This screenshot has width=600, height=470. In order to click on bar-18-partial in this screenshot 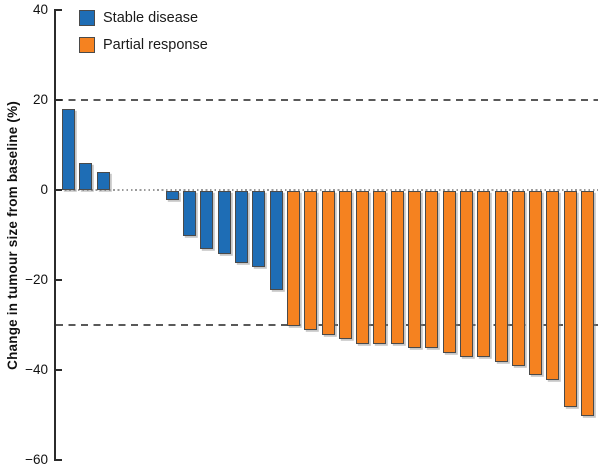, I will do `click(362, 267)`.